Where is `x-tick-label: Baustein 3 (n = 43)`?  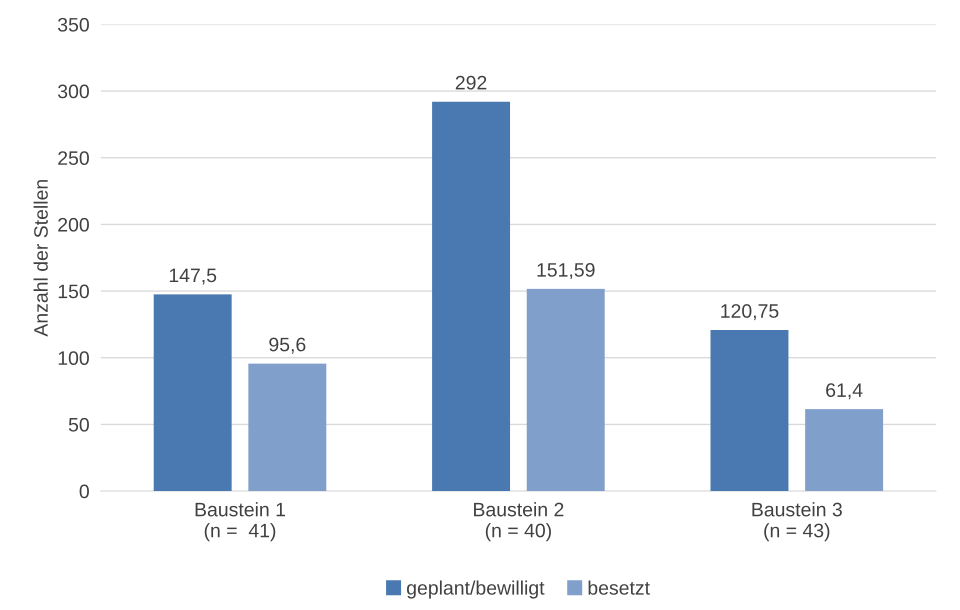 x-tick-label: Baustein 3 (n = 43) is located at coordinates (797, 522).